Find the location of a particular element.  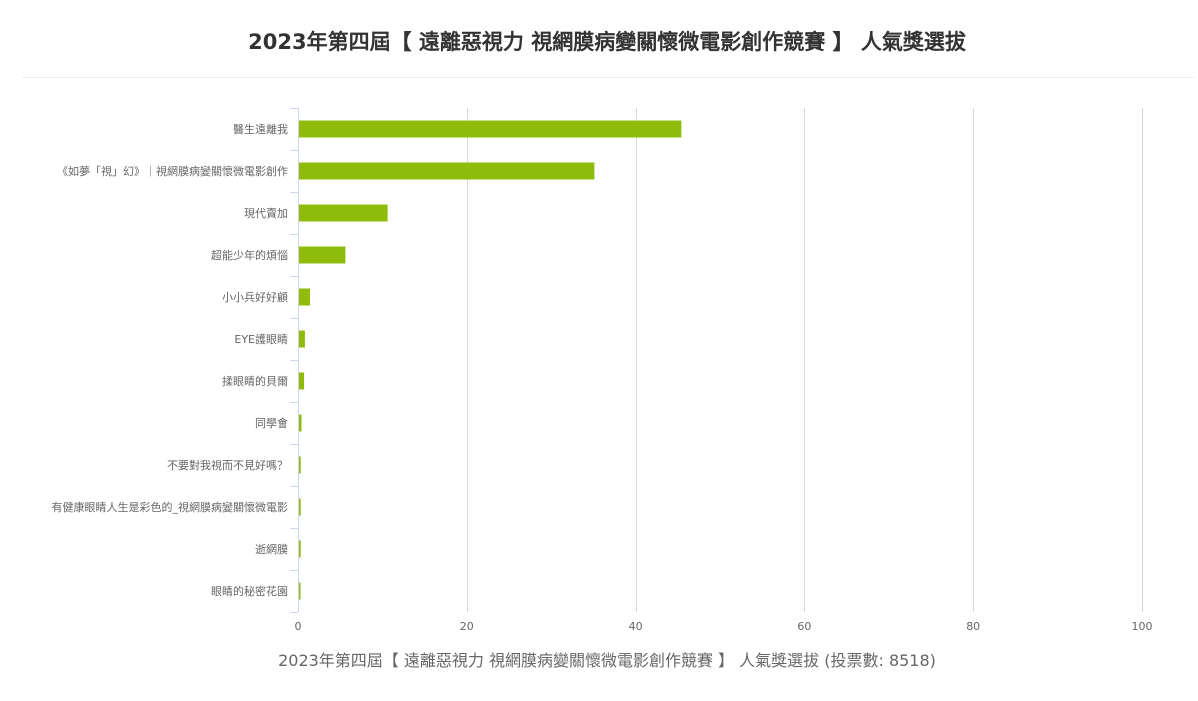

category-label: 同學會 is located at coordinates (271, 423).